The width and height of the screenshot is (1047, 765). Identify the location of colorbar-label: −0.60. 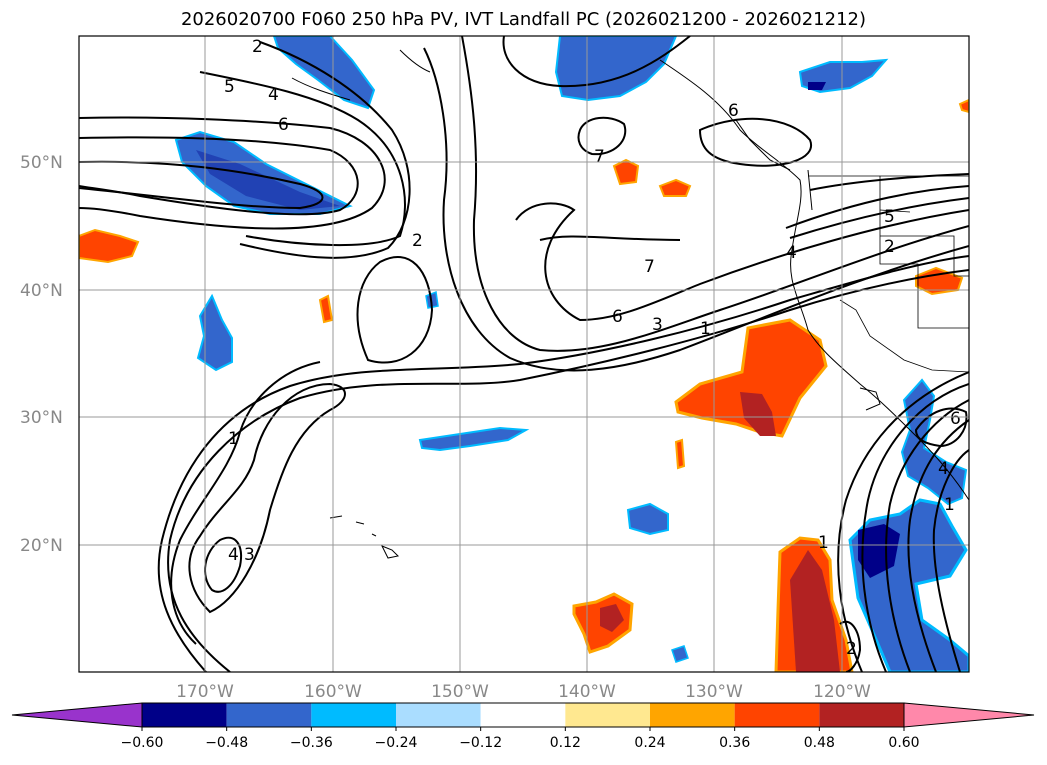
(142, 743).